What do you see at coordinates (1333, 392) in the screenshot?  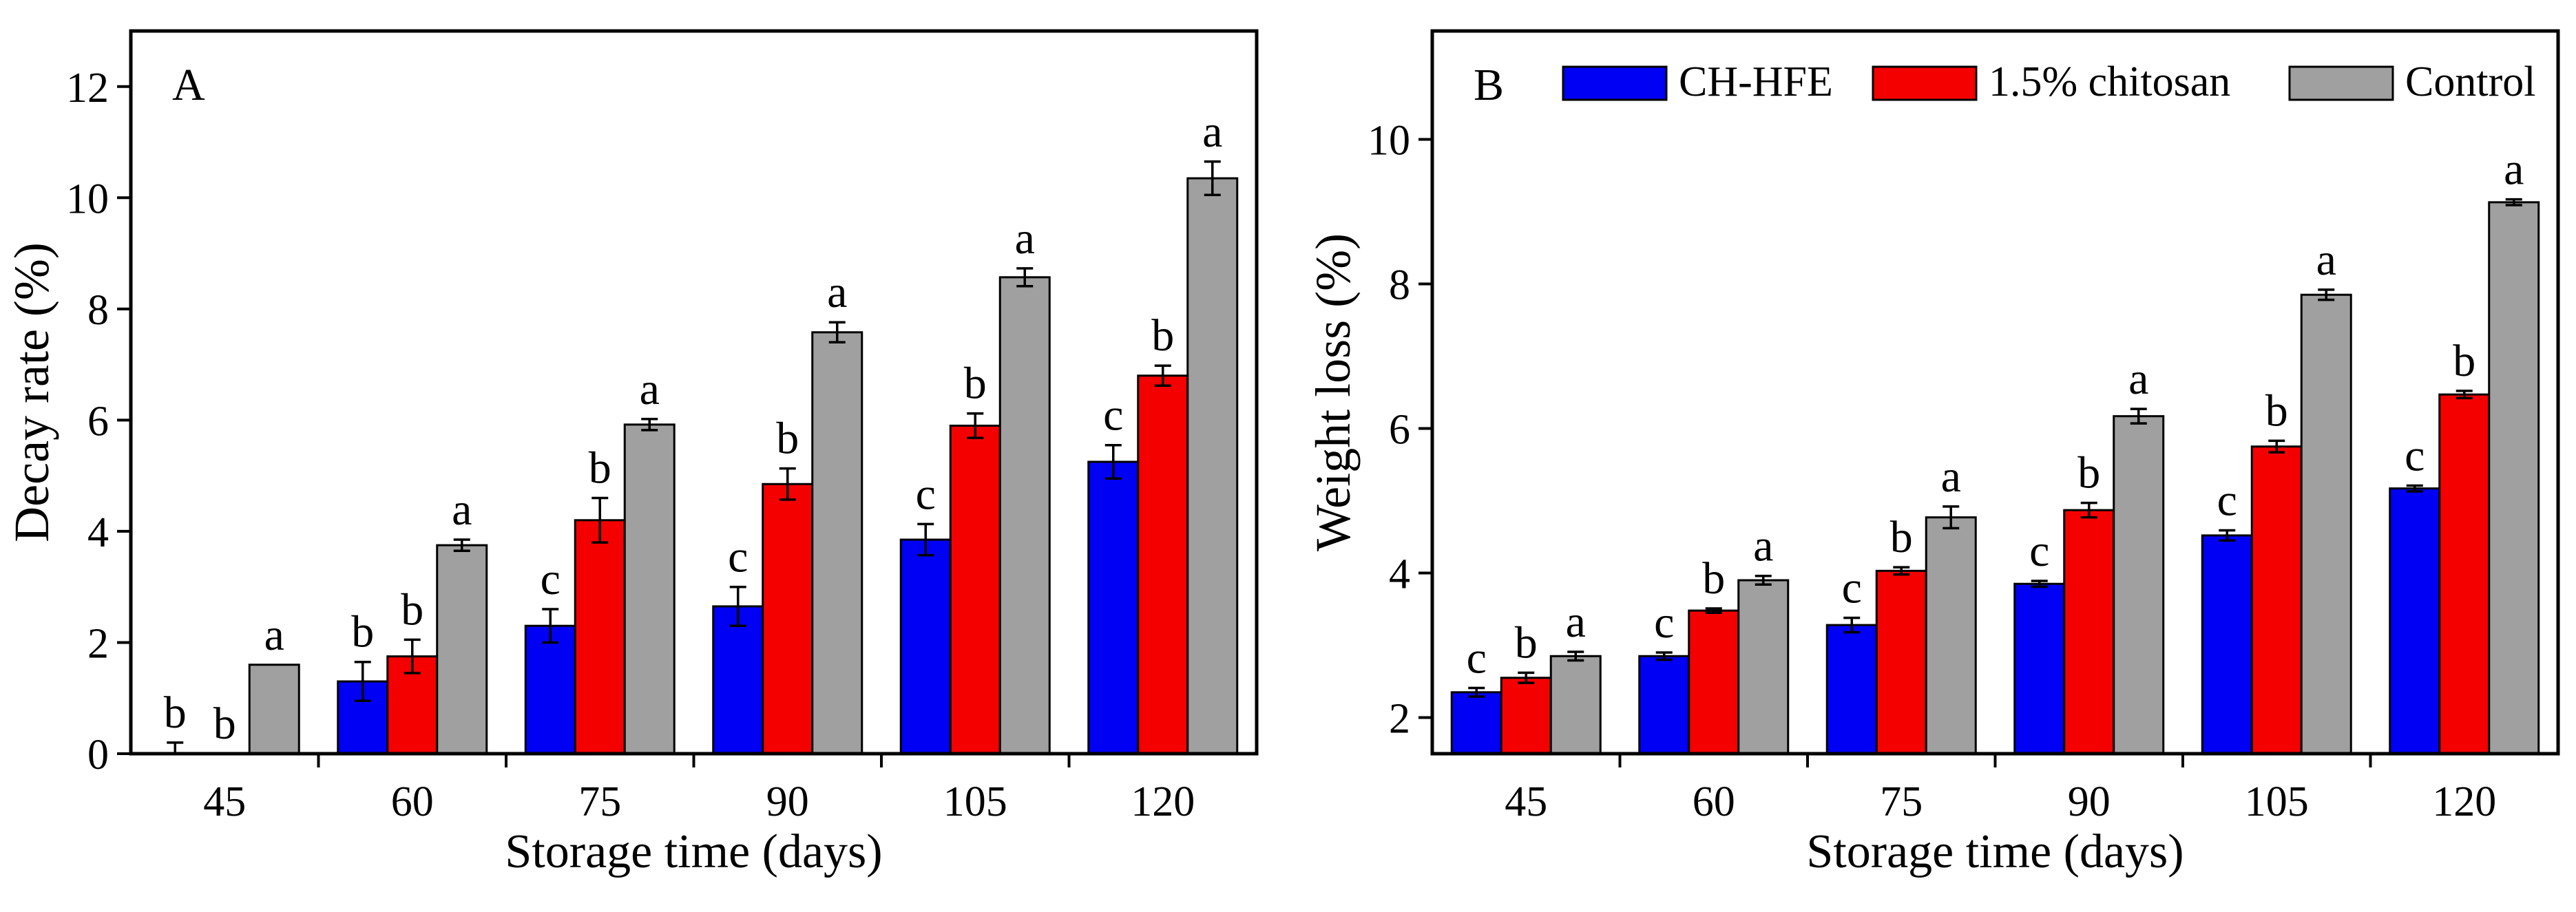 I see `y-axis-title: Weight loss (%)` at bounding box center [1333, 392].